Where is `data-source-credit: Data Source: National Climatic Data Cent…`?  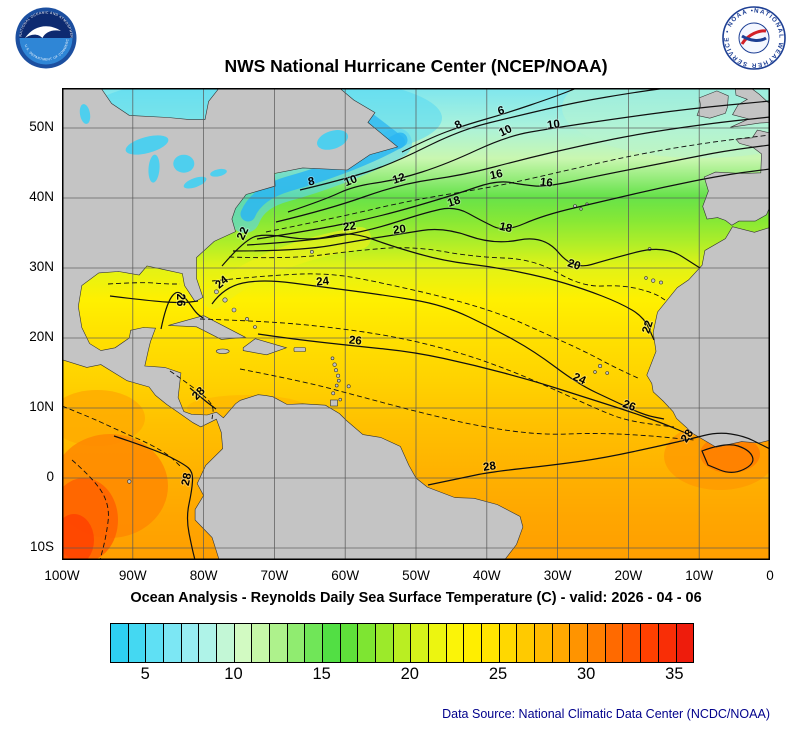
data-source-credit: Data Source: National Climatic Data Cent… is located at coordinates (606, 714).